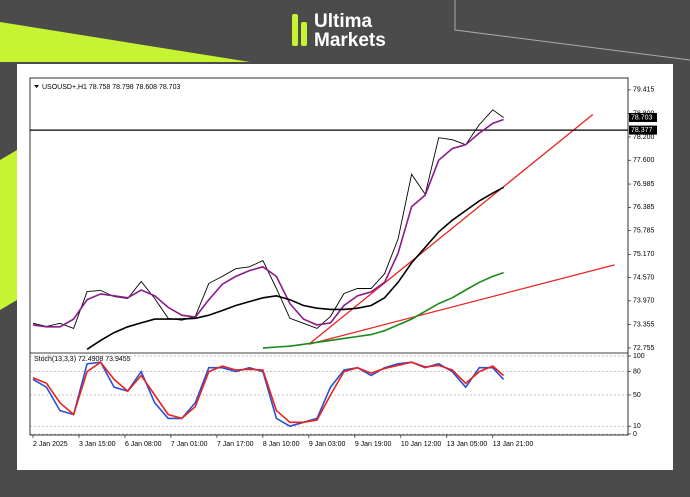 This screenshot has width=690, height=497. I want to click on trend-line, so click(461, 304).